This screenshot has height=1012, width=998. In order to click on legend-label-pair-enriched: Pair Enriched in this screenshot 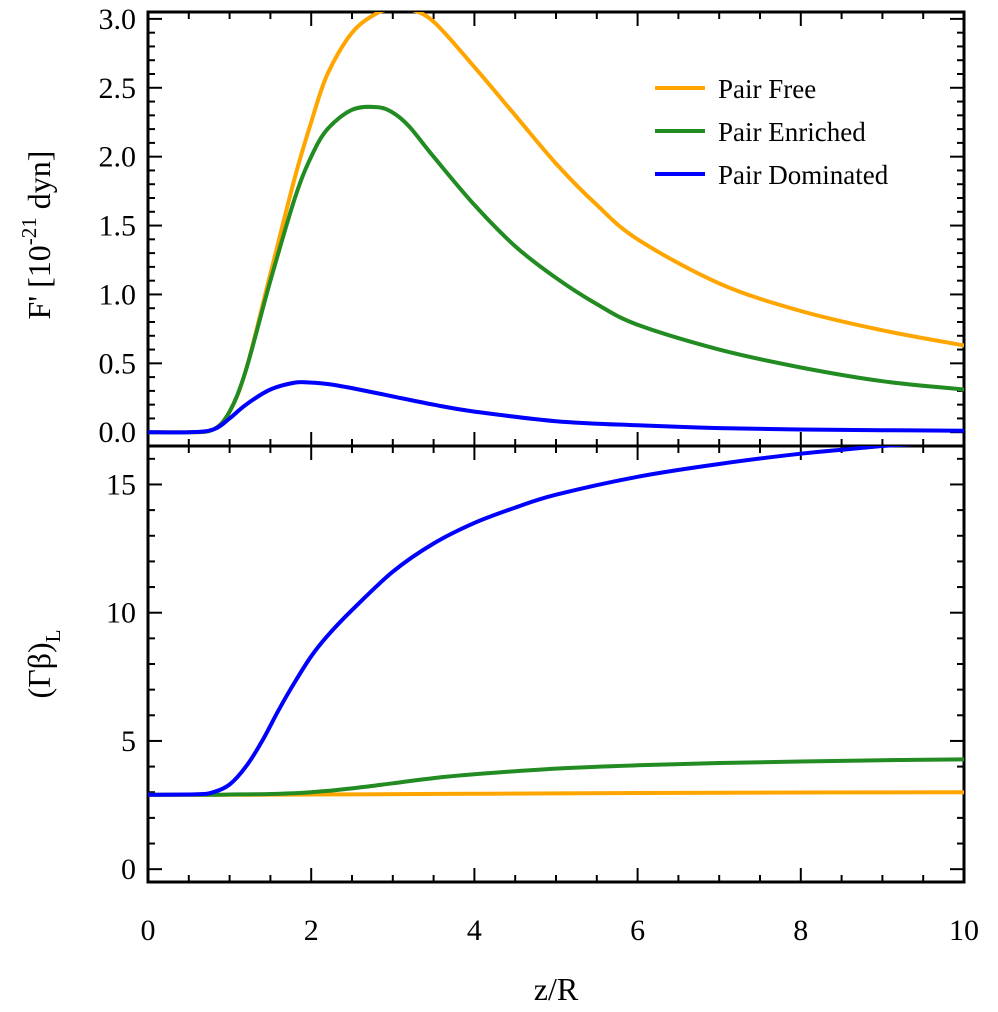, I will do `click(792, 132)`.